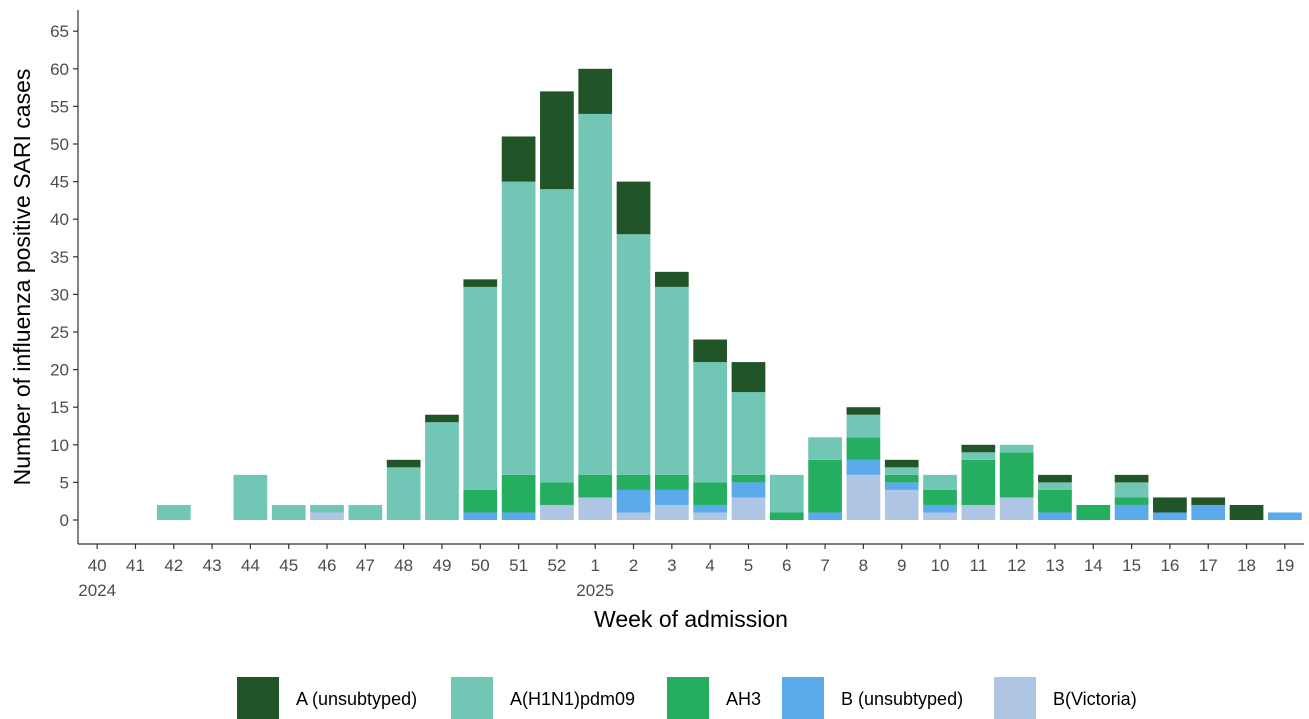 This screenshot has height=719, width=1309. Describe the element at coordinates (64, 276) in the screenshot. I see `y-axis-ticks: 0 5 10 15 20 25 30 35 40 45 50 55 60 65` at that location.